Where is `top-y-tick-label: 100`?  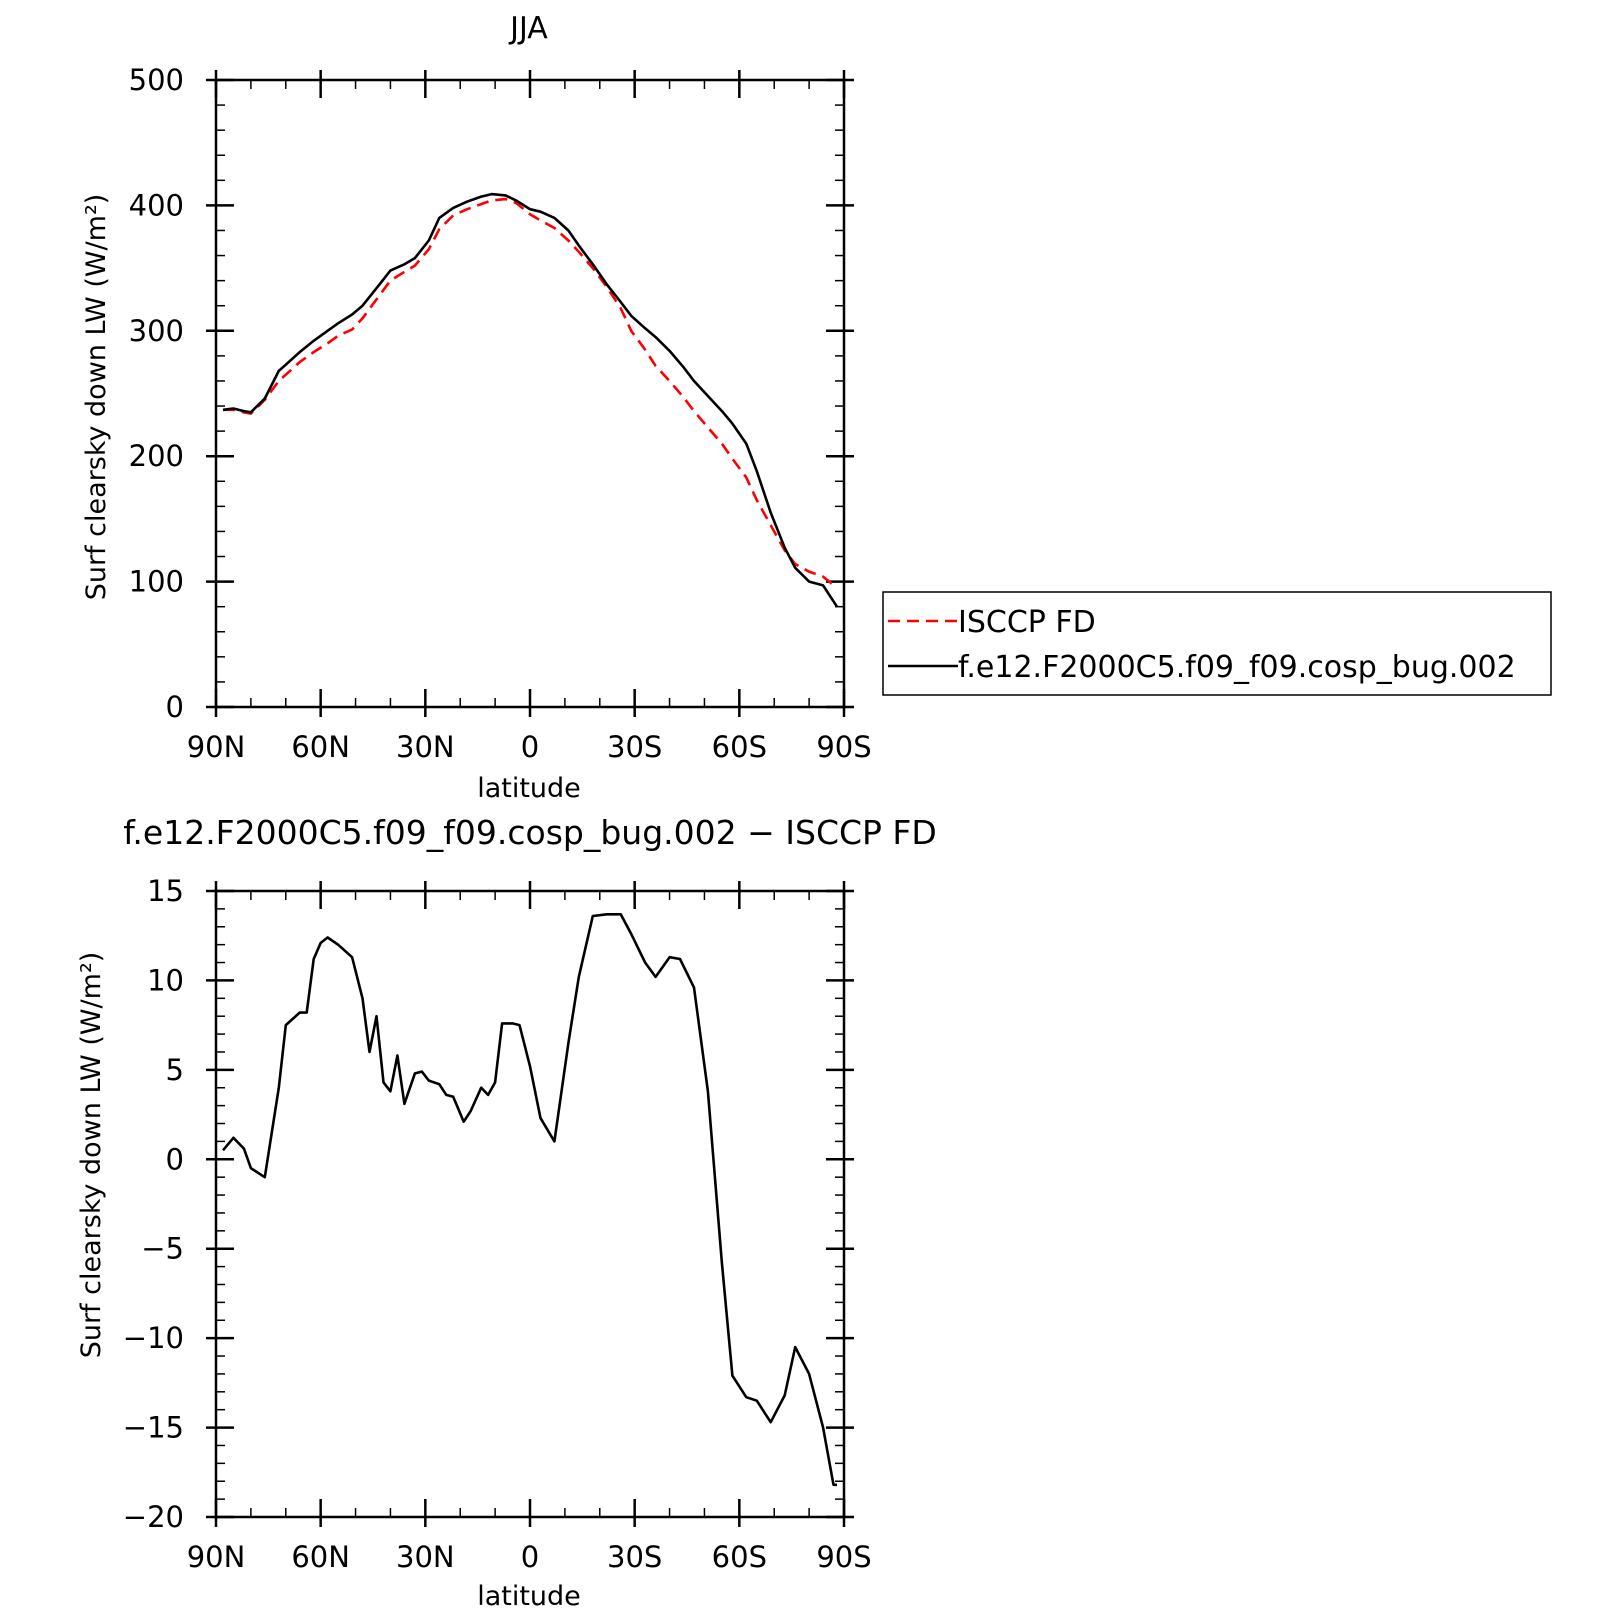 top-y-tick-label: 100 is located at coordinates (156, 582).